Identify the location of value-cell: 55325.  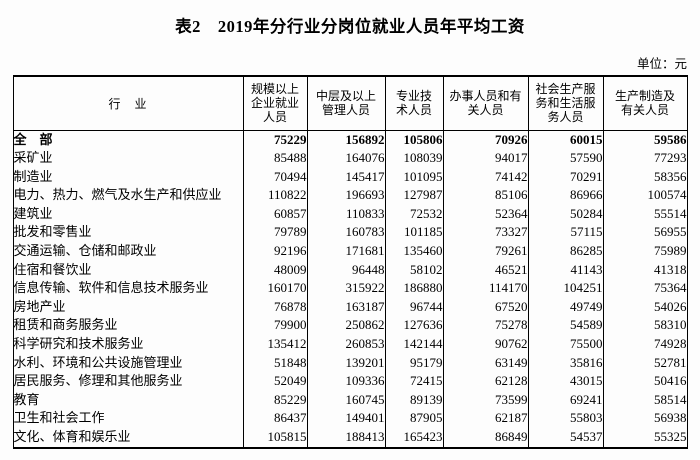
(645, 438).